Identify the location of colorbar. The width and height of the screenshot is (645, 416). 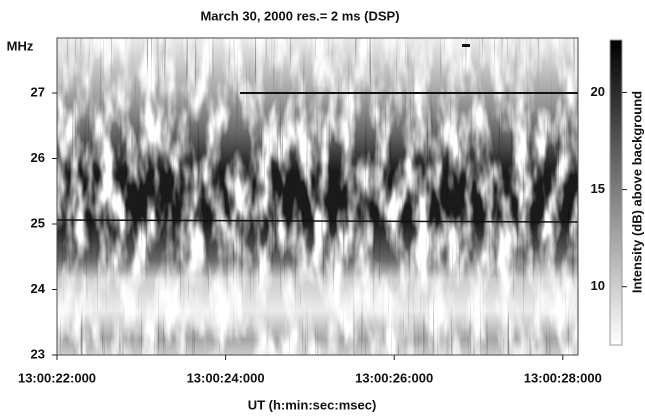
(616, 192).